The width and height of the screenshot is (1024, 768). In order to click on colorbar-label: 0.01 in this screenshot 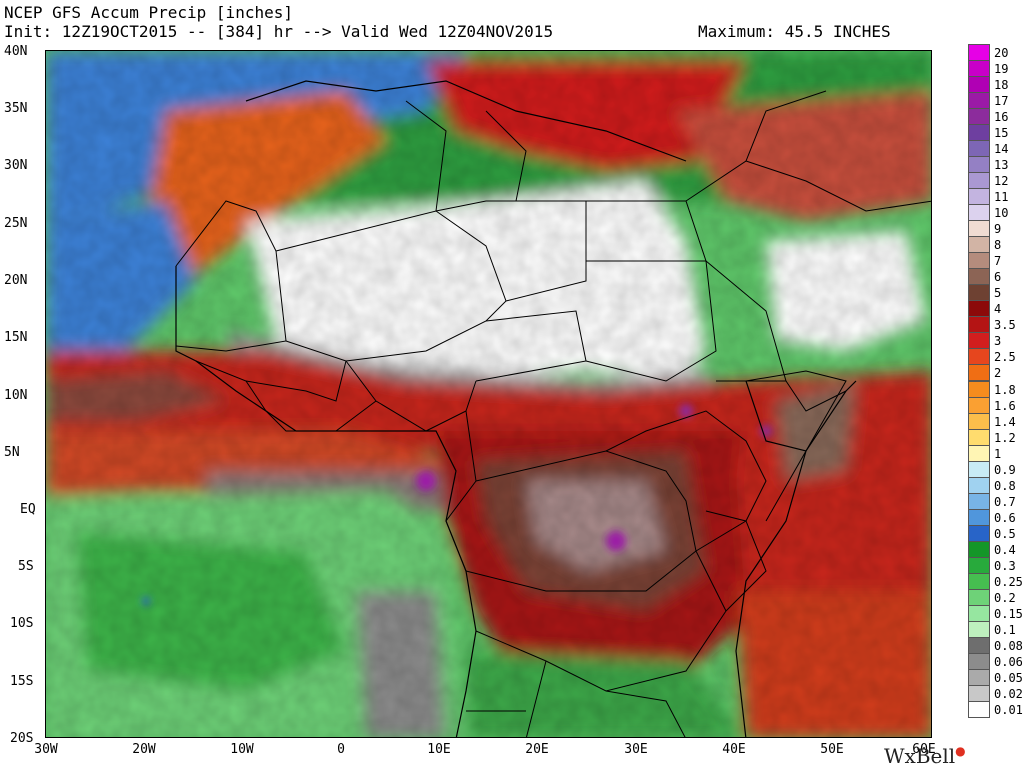, I will do `click(1008, 709)`.